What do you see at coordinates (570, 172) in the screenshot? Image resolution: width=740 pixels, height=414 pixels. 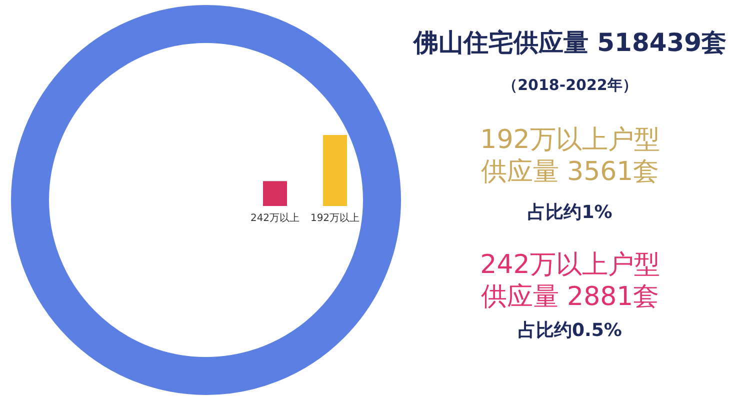 I see `text: 供应量 3561套` at bounding box center [570, 172].